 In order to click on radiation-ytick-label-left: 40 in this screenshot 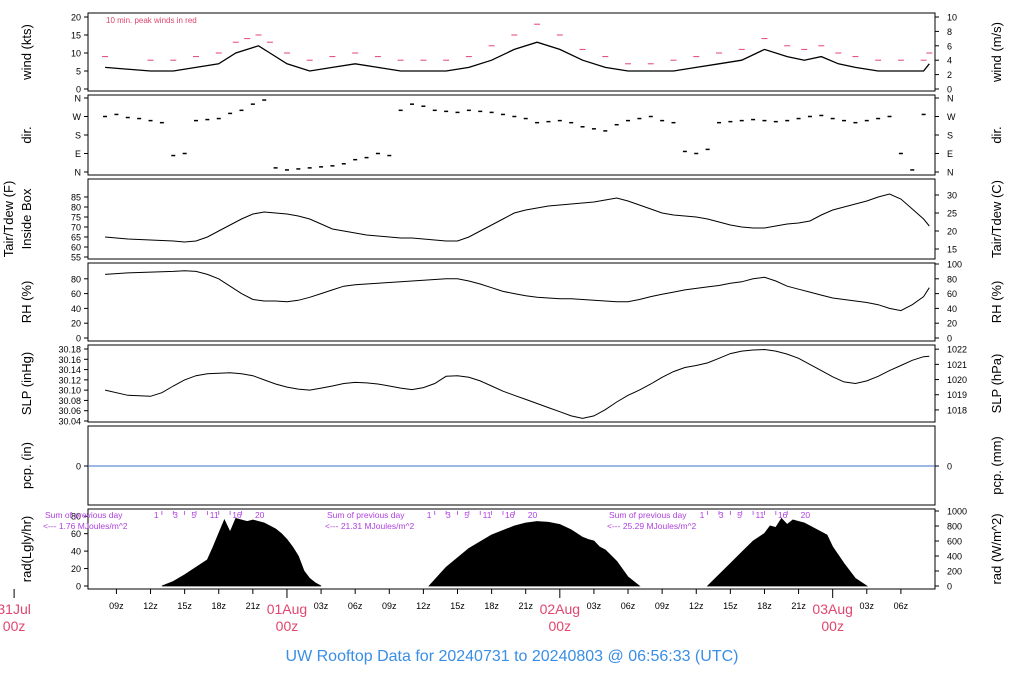, I will do `click(76, 552)`.